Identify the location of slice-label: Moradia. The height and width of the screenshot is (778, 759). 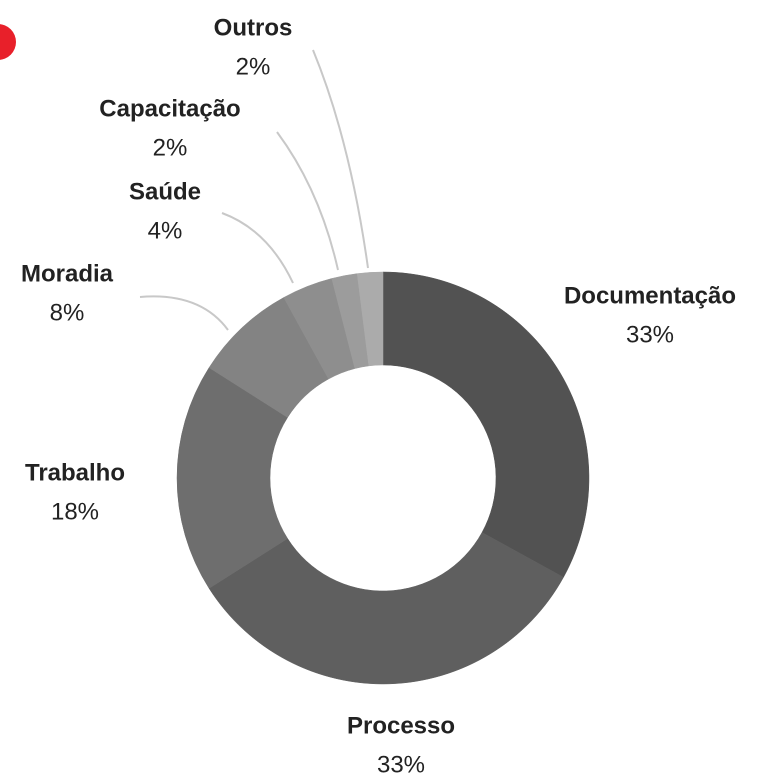
(67, 273).